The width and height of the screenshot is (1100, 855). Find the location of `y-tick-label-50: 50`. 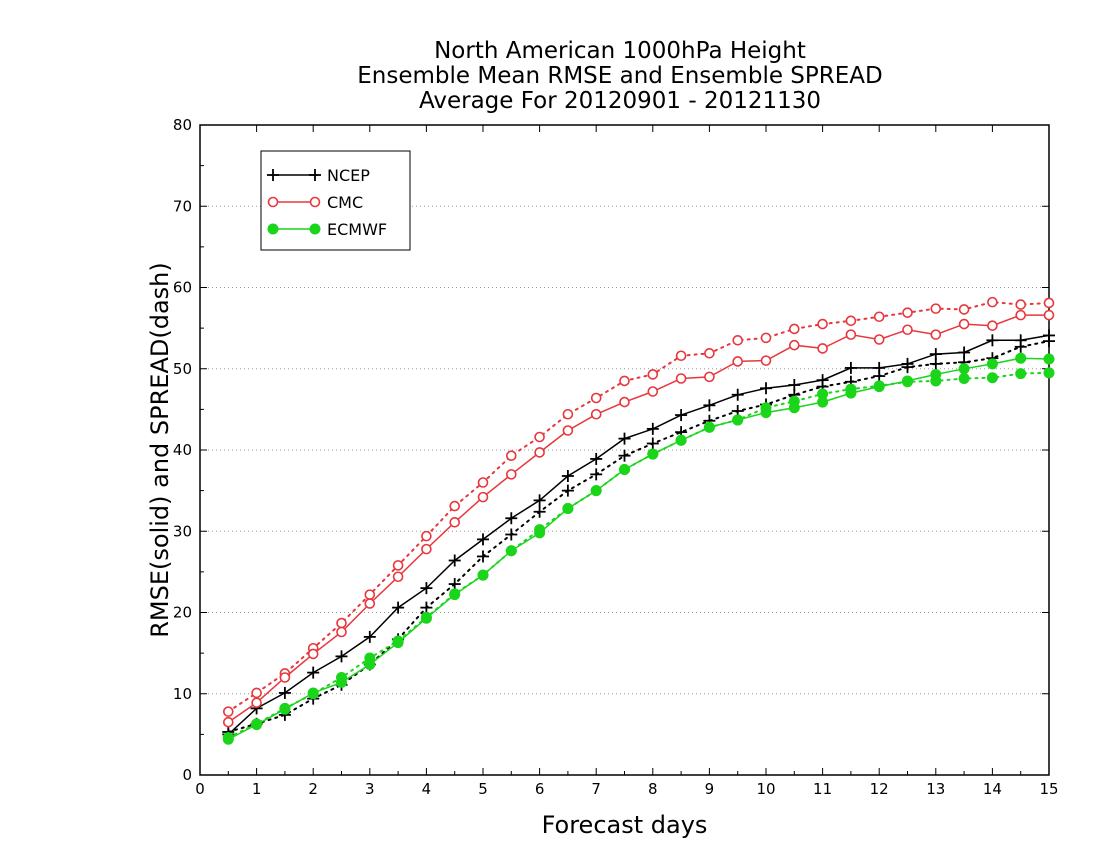

y-tick-label-50: 50 is located at coordinates (182, 369).